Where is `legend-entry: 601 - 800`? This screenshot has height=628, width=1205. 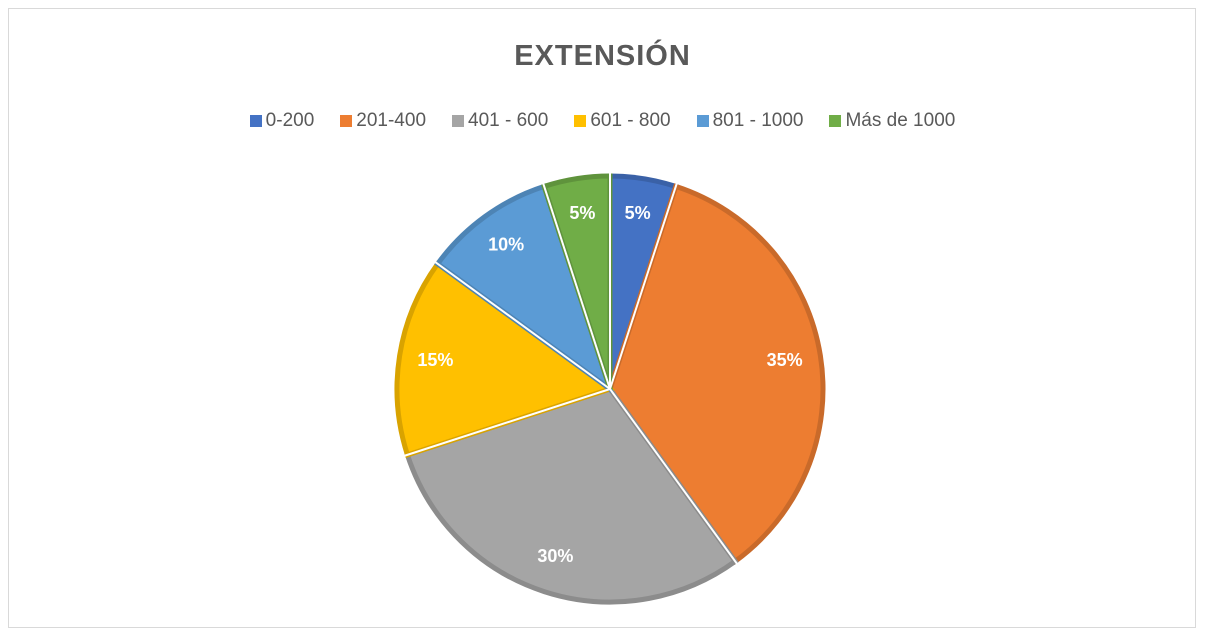
legend-entry: 601 - 800 is located at coordinates (622, 121).